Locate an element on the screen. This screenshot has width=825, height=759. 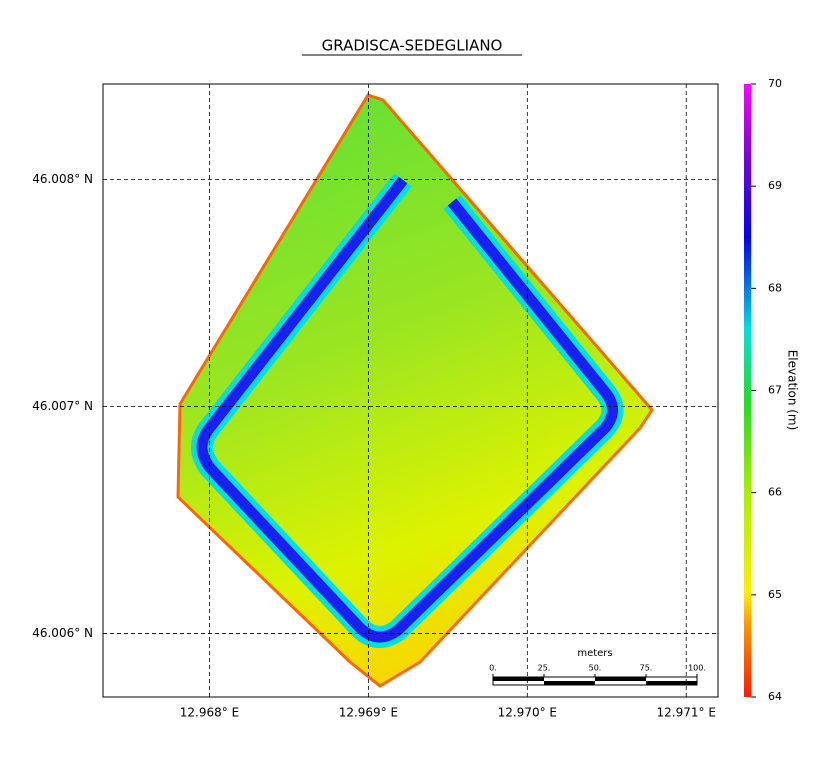
colorbar-tick-label: 68 is located at coordinates (775, 287).